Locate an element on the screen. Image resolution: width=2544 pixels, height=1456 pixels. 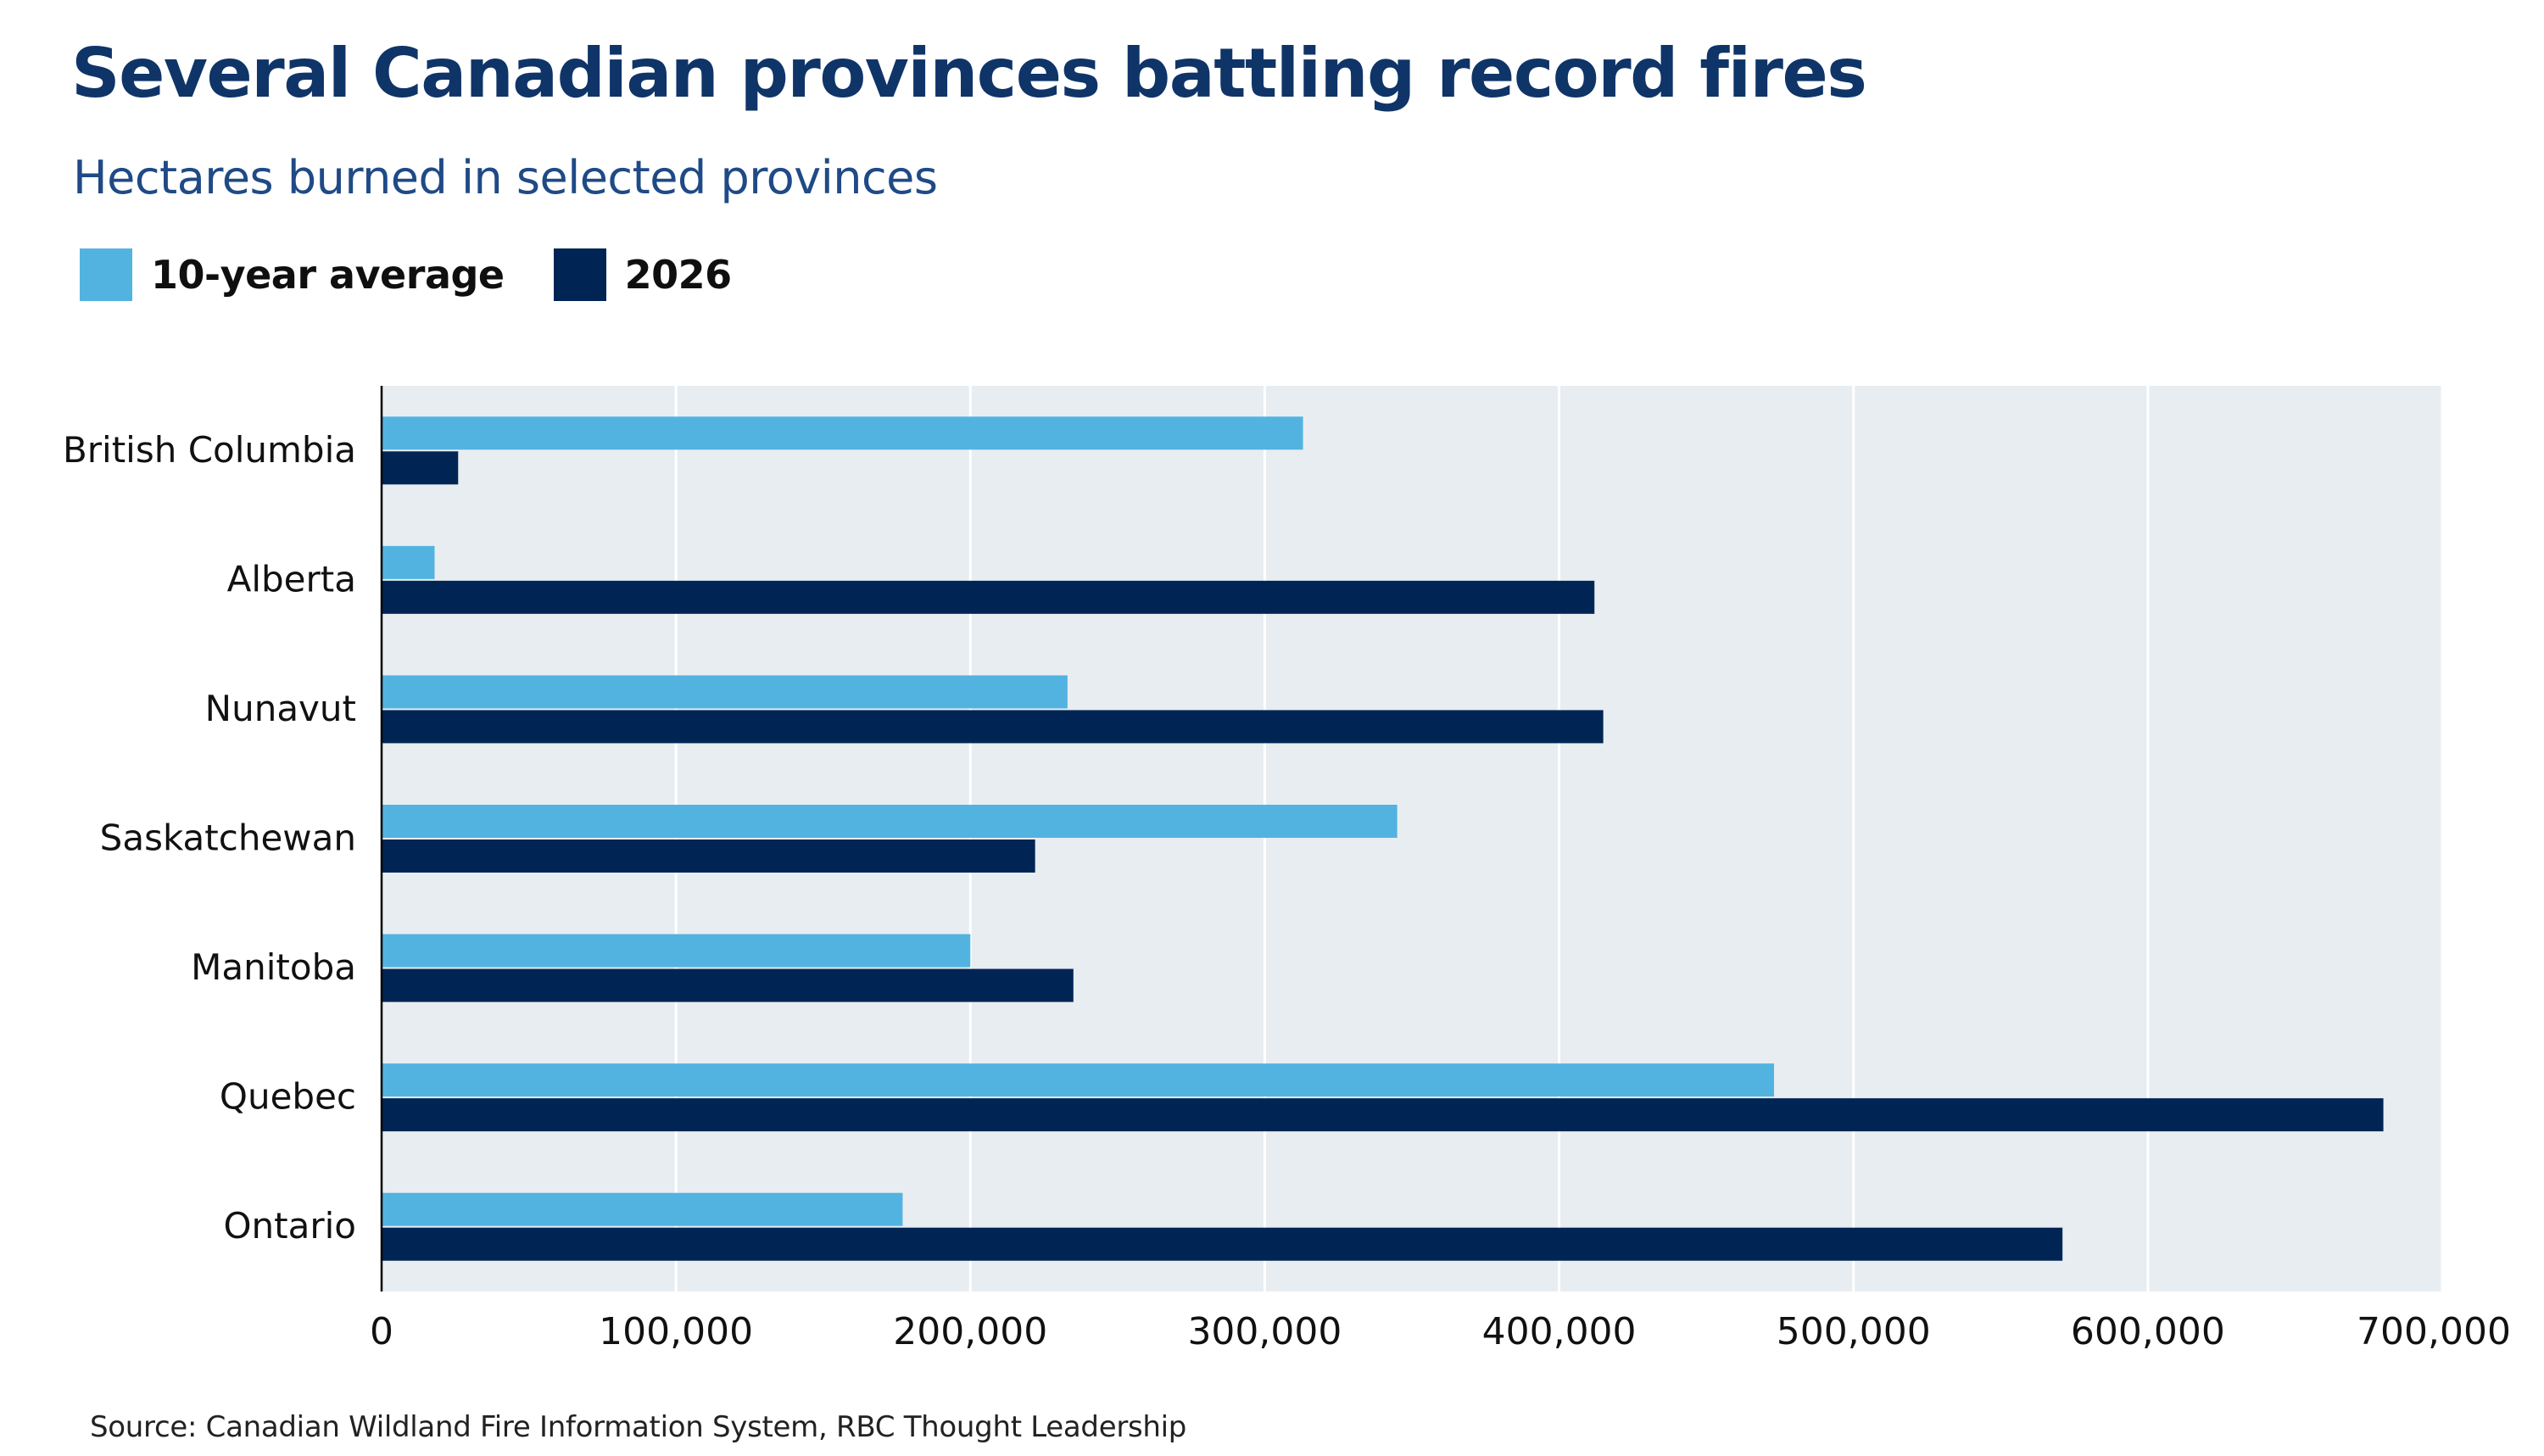
legend-item-2026: 2026 is located at coordinates (643, 274).